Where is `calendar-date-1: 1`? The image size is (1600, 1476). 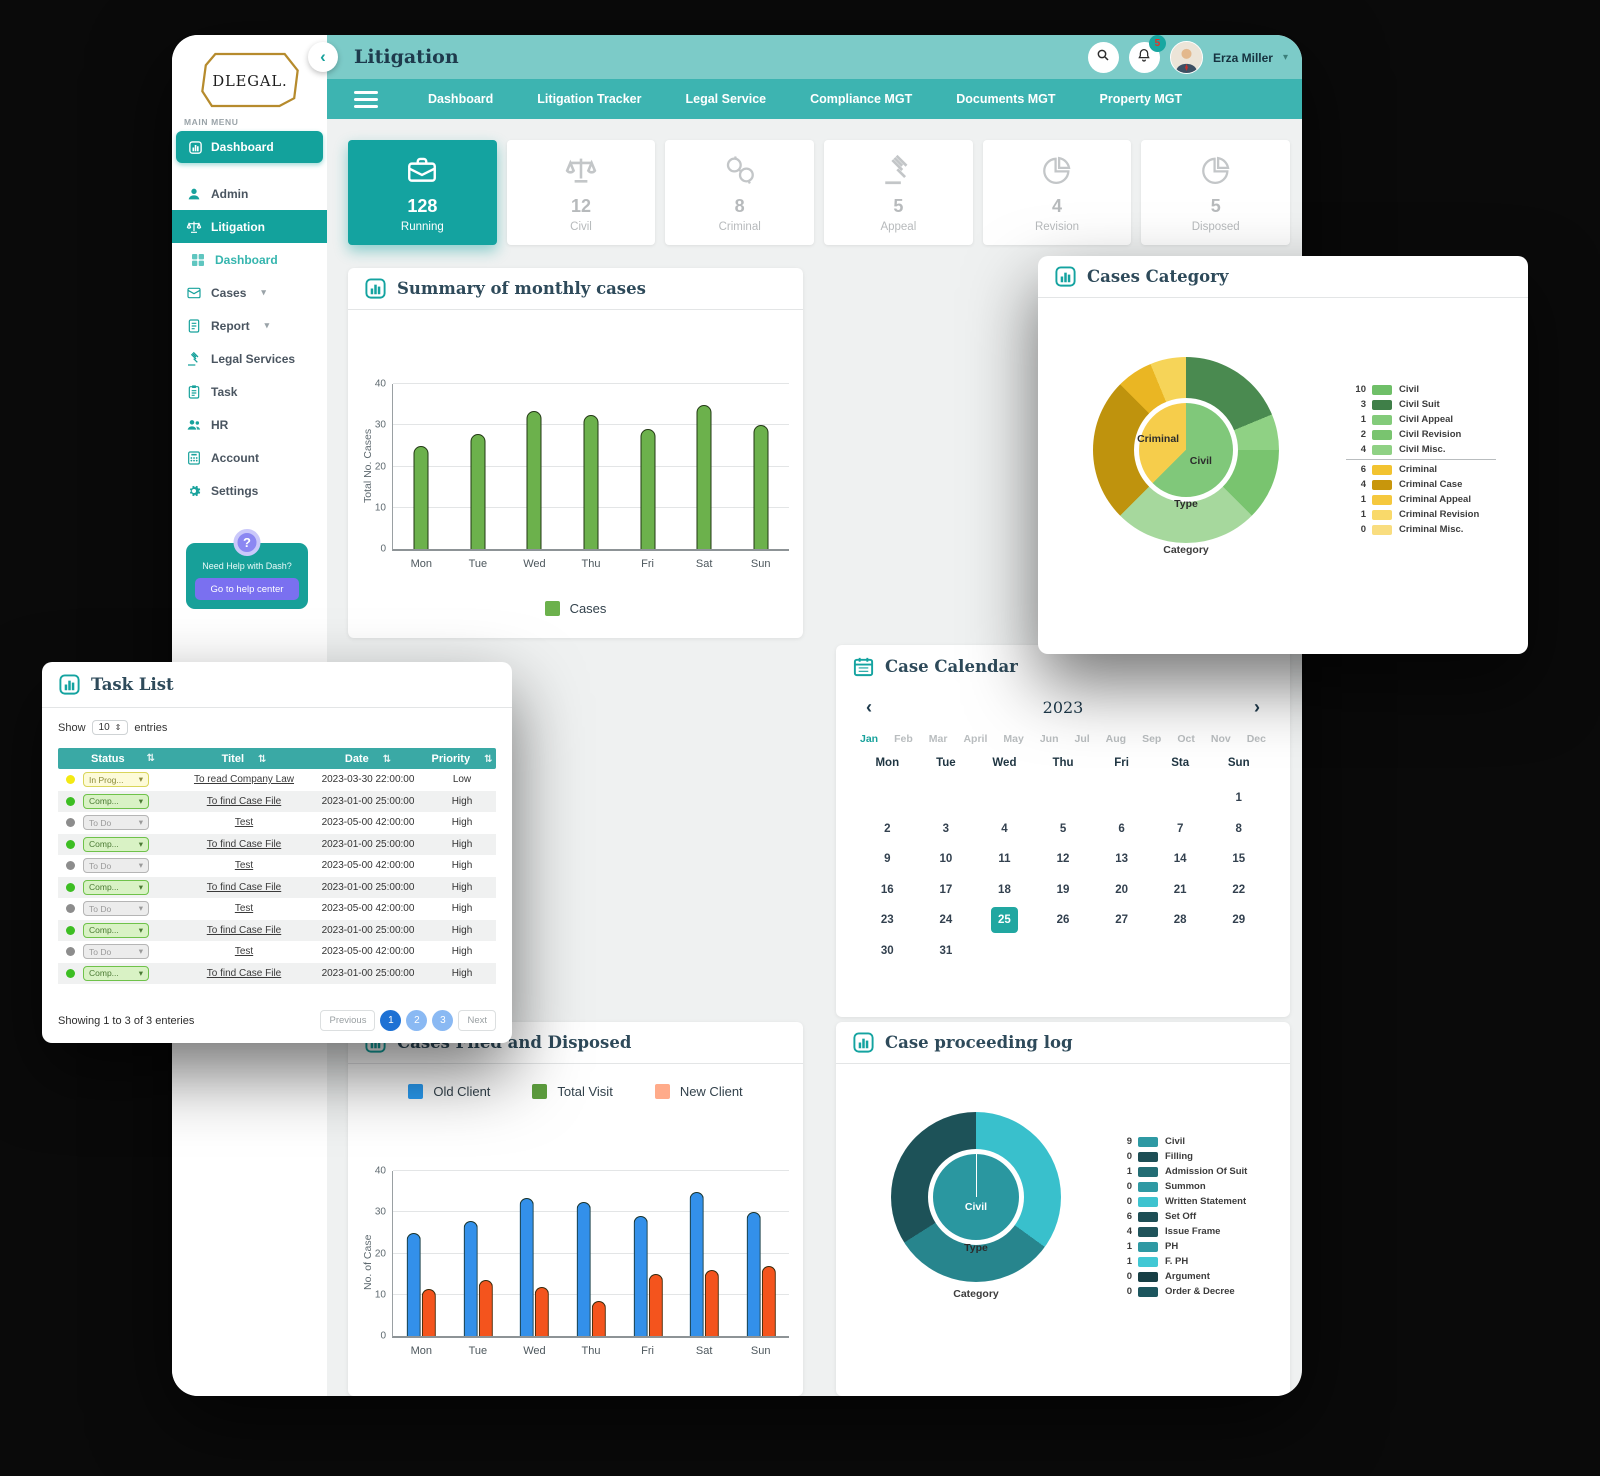 calendar-date-1: 1 is located at coordinates (1238, 798).